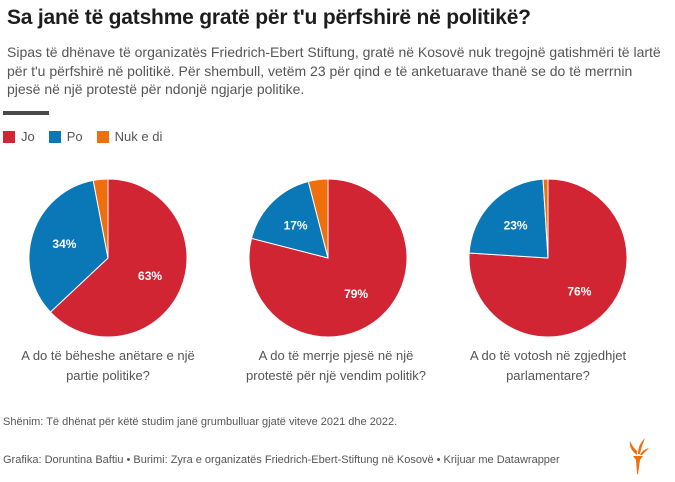 This screenshot has width=675, height=482. Describe the element at coordinates (102, 136) in the screenshot. I see `legend-swatch-nuk-e-di` at that location.